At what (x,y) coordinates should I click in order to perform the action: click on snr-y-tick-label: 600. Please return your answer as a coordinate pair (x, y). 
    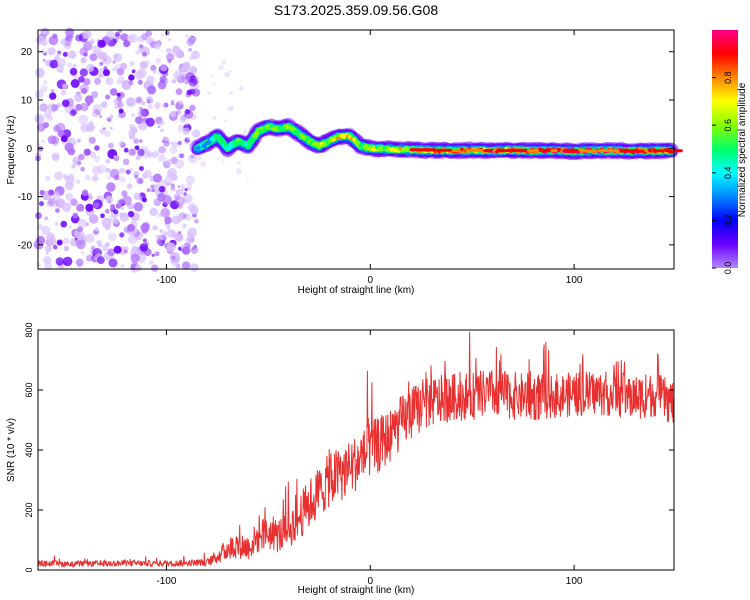
    Looking at the image, I should click on (29, 389).